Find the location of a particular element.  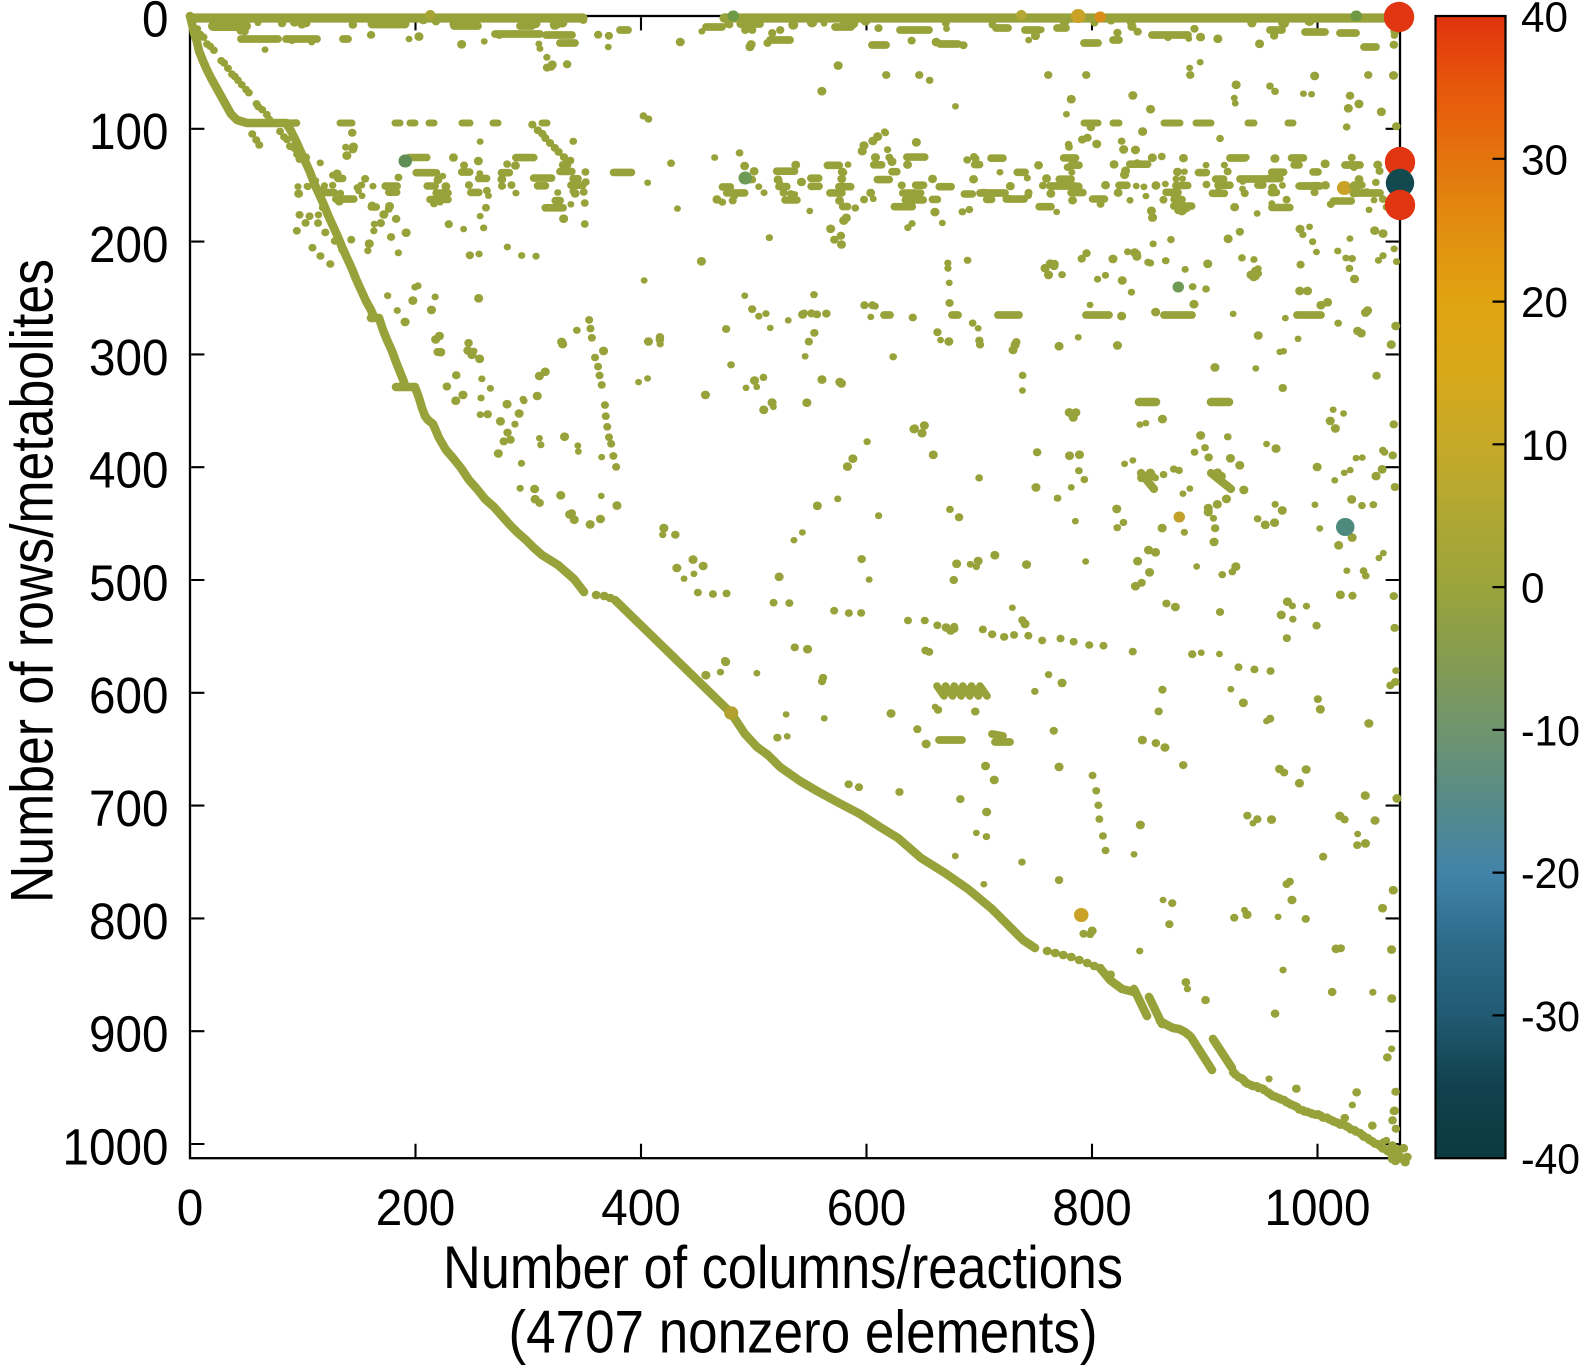

svg-text: -30 is located at coordinates (1550, 1017).